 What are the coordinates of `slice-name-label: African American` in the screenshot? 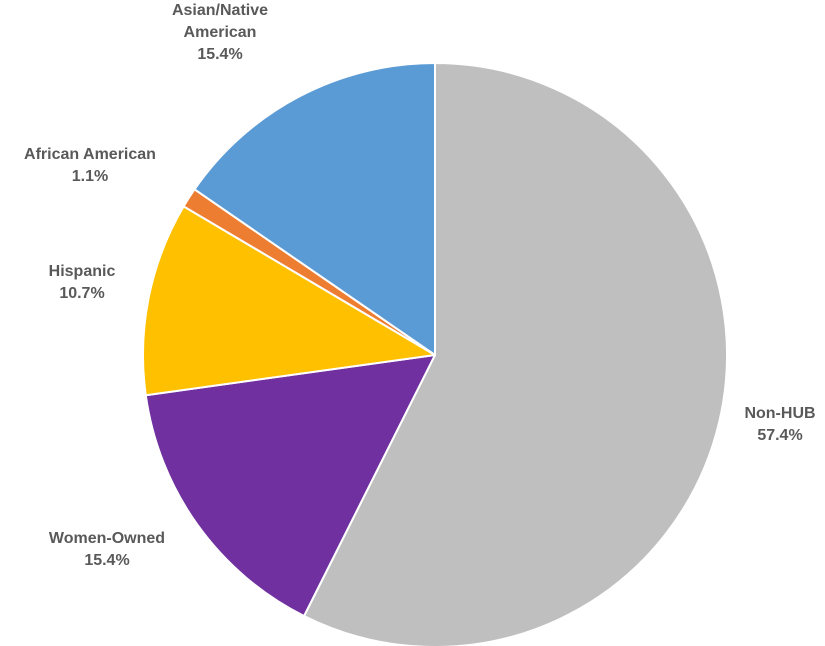 It's located at (90, 154).